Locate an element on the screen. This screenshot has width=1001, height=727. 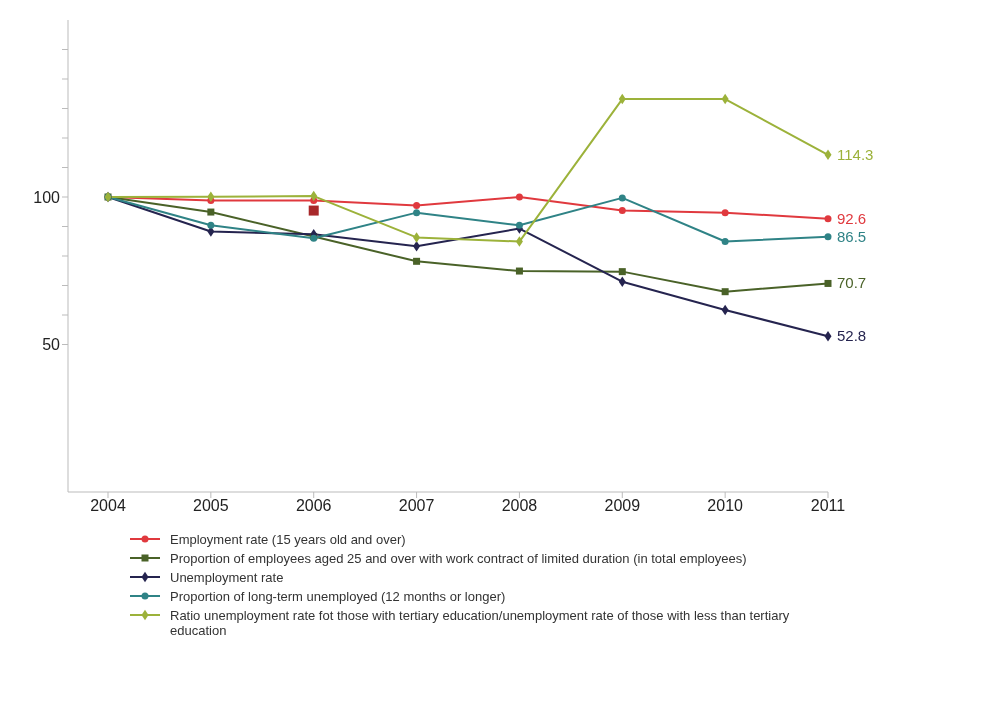
x-tick-label: 2009 is located at coordinates (622, 506).